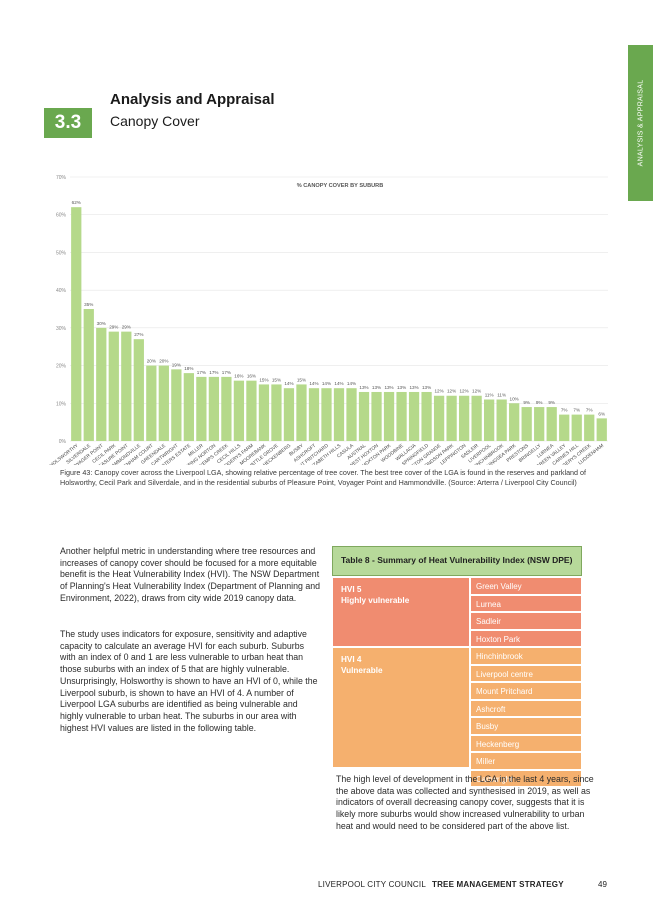  Describe the element at coordinates (126, 327) in the screenshot. I see `bar-data-label: 29%` at that location.